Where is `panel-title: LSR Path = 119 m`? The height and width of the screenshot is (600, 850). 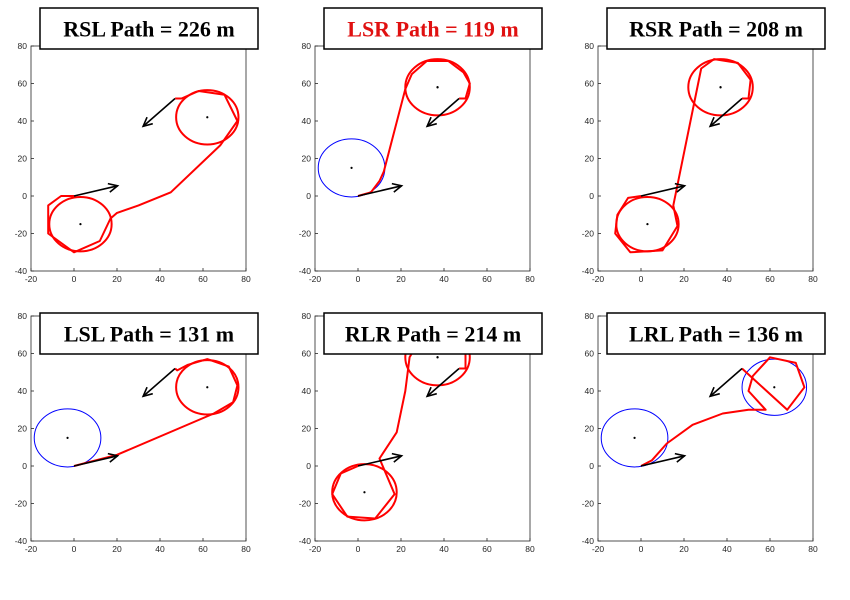
panel-title: LSR Path = 119 m is located at coordinates (432, 29).